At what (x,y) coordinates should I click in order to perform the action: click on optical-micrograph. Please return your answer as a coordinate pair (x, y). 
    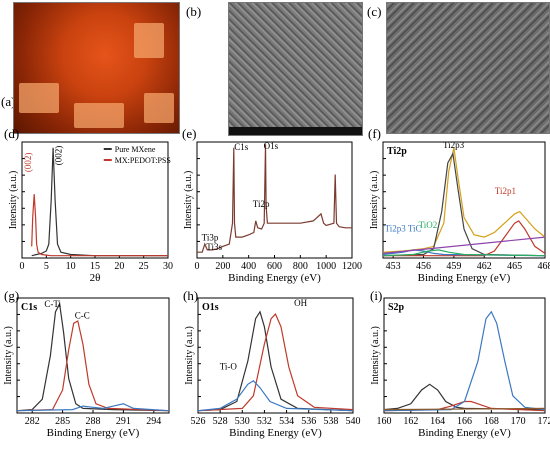
    Looking at the image, I should click on (96, 68).